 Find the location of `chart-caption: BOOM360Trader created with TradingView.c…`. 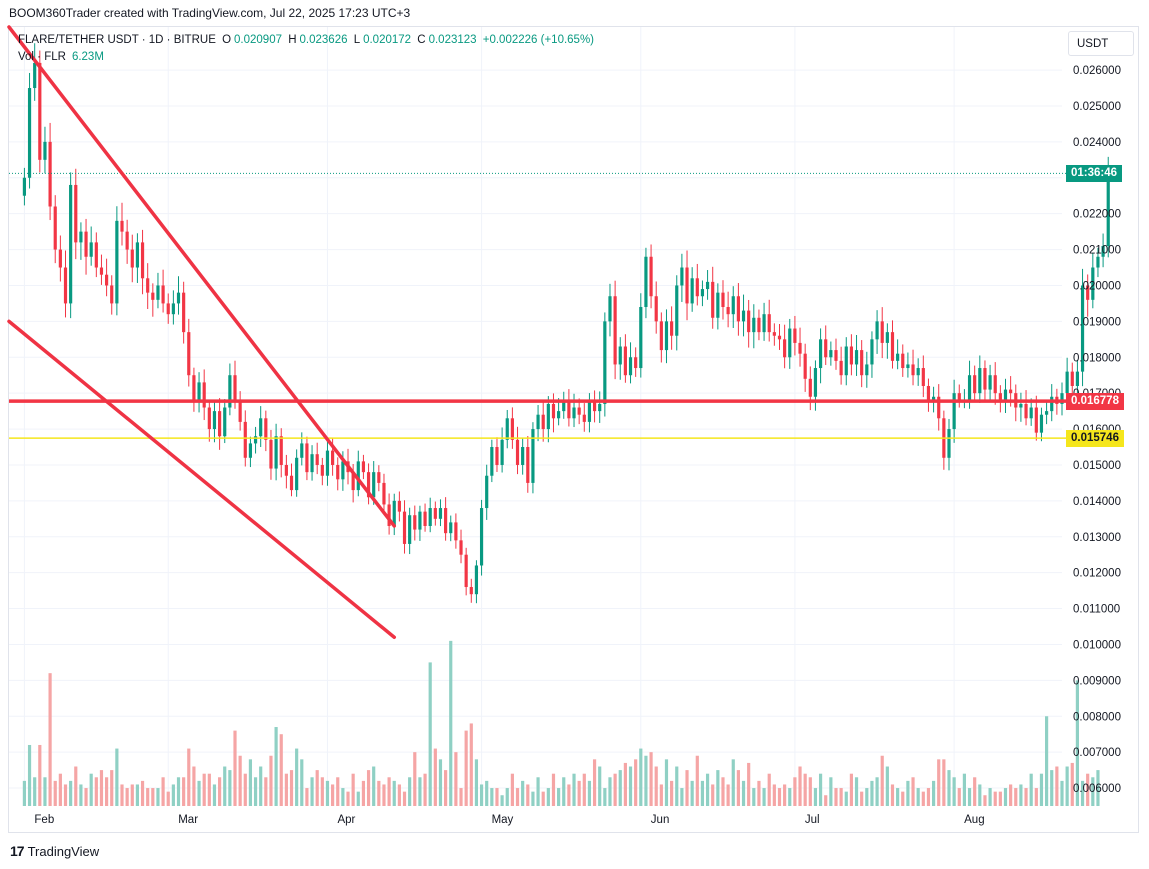

chart-caption: BOOM360Trader created with TradingView.c… is located at coordinates (210, 13).